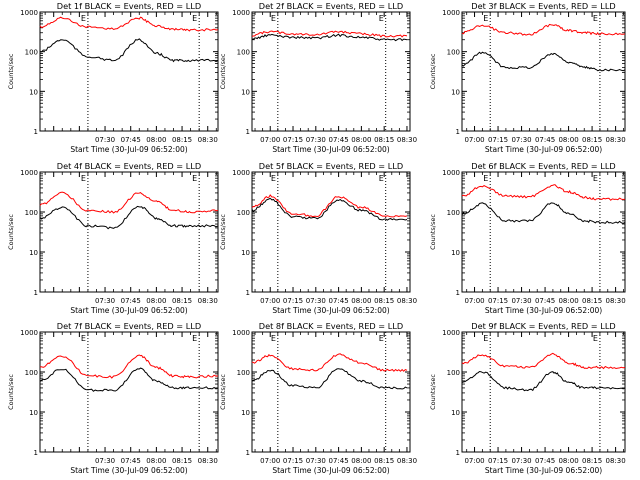  I want to click on chart-title: Det 1f BLACK = Events, RED = LLD, so click(129, 6).